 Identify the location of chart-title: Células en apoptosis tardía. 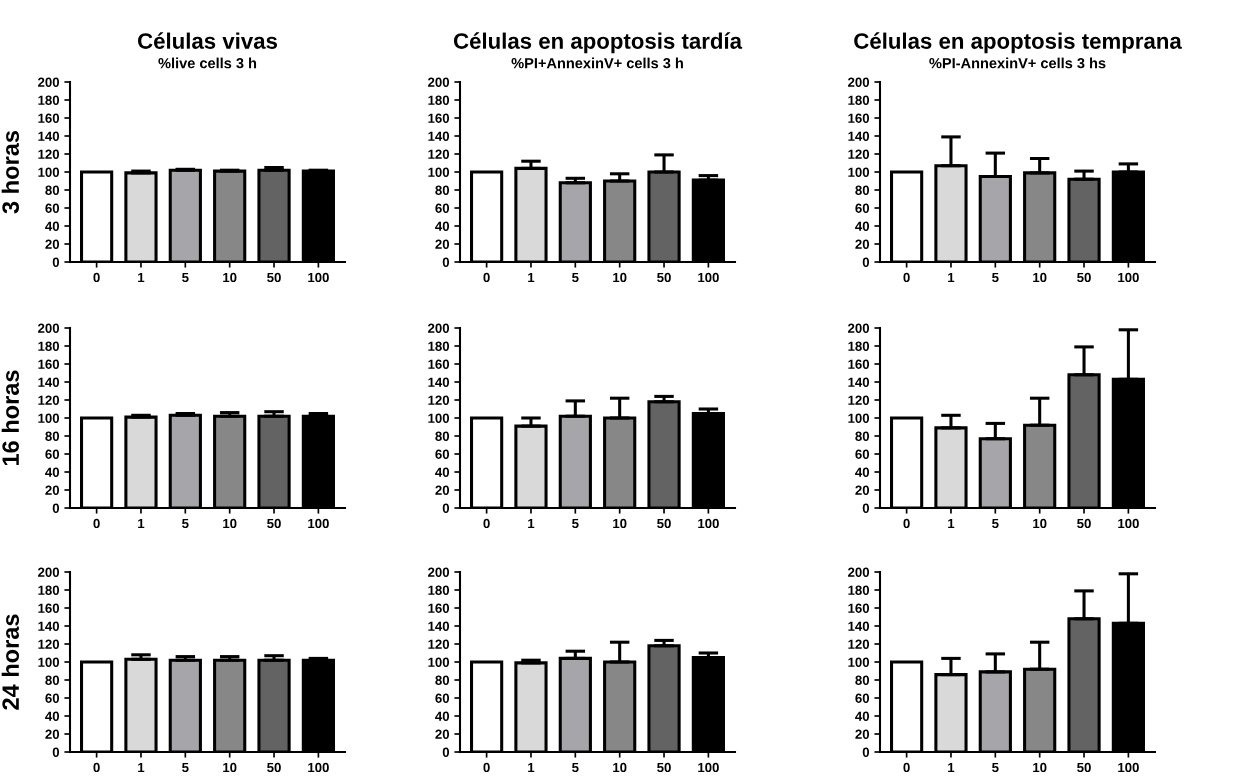
(598, 43).